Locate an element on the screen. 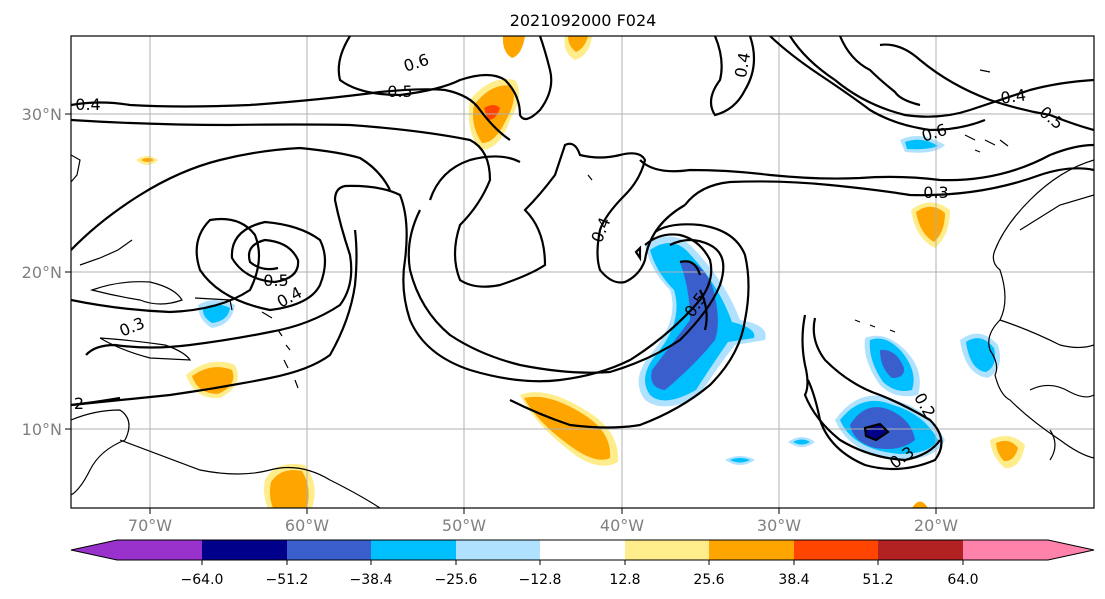  latitude-axis: 30°N 20°N 10°N is located at coordinates (46, 272).